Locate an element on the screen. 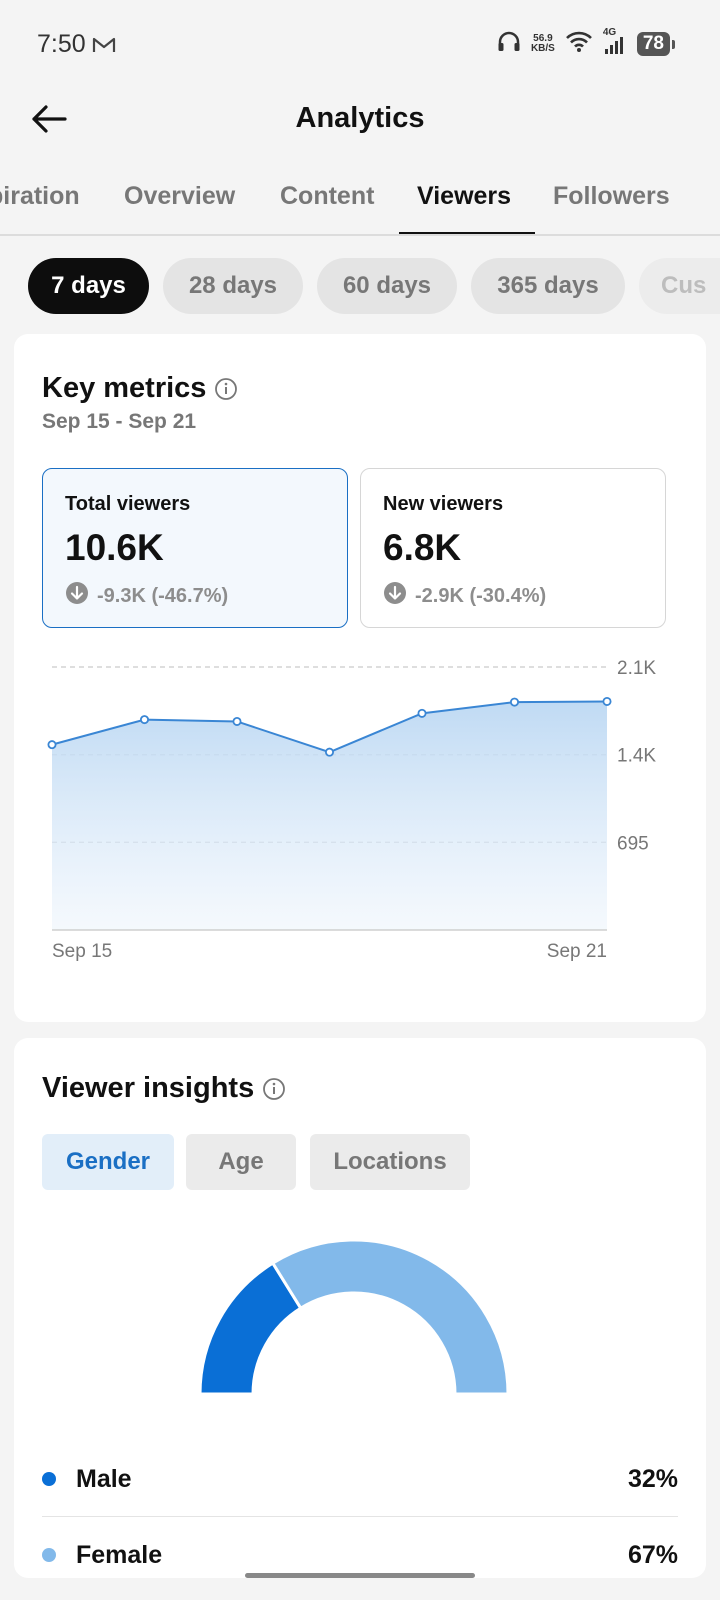 The height and width of the screenshot is (1600, 720). y-tick-label: 695 is located at coordinates (633, 843).